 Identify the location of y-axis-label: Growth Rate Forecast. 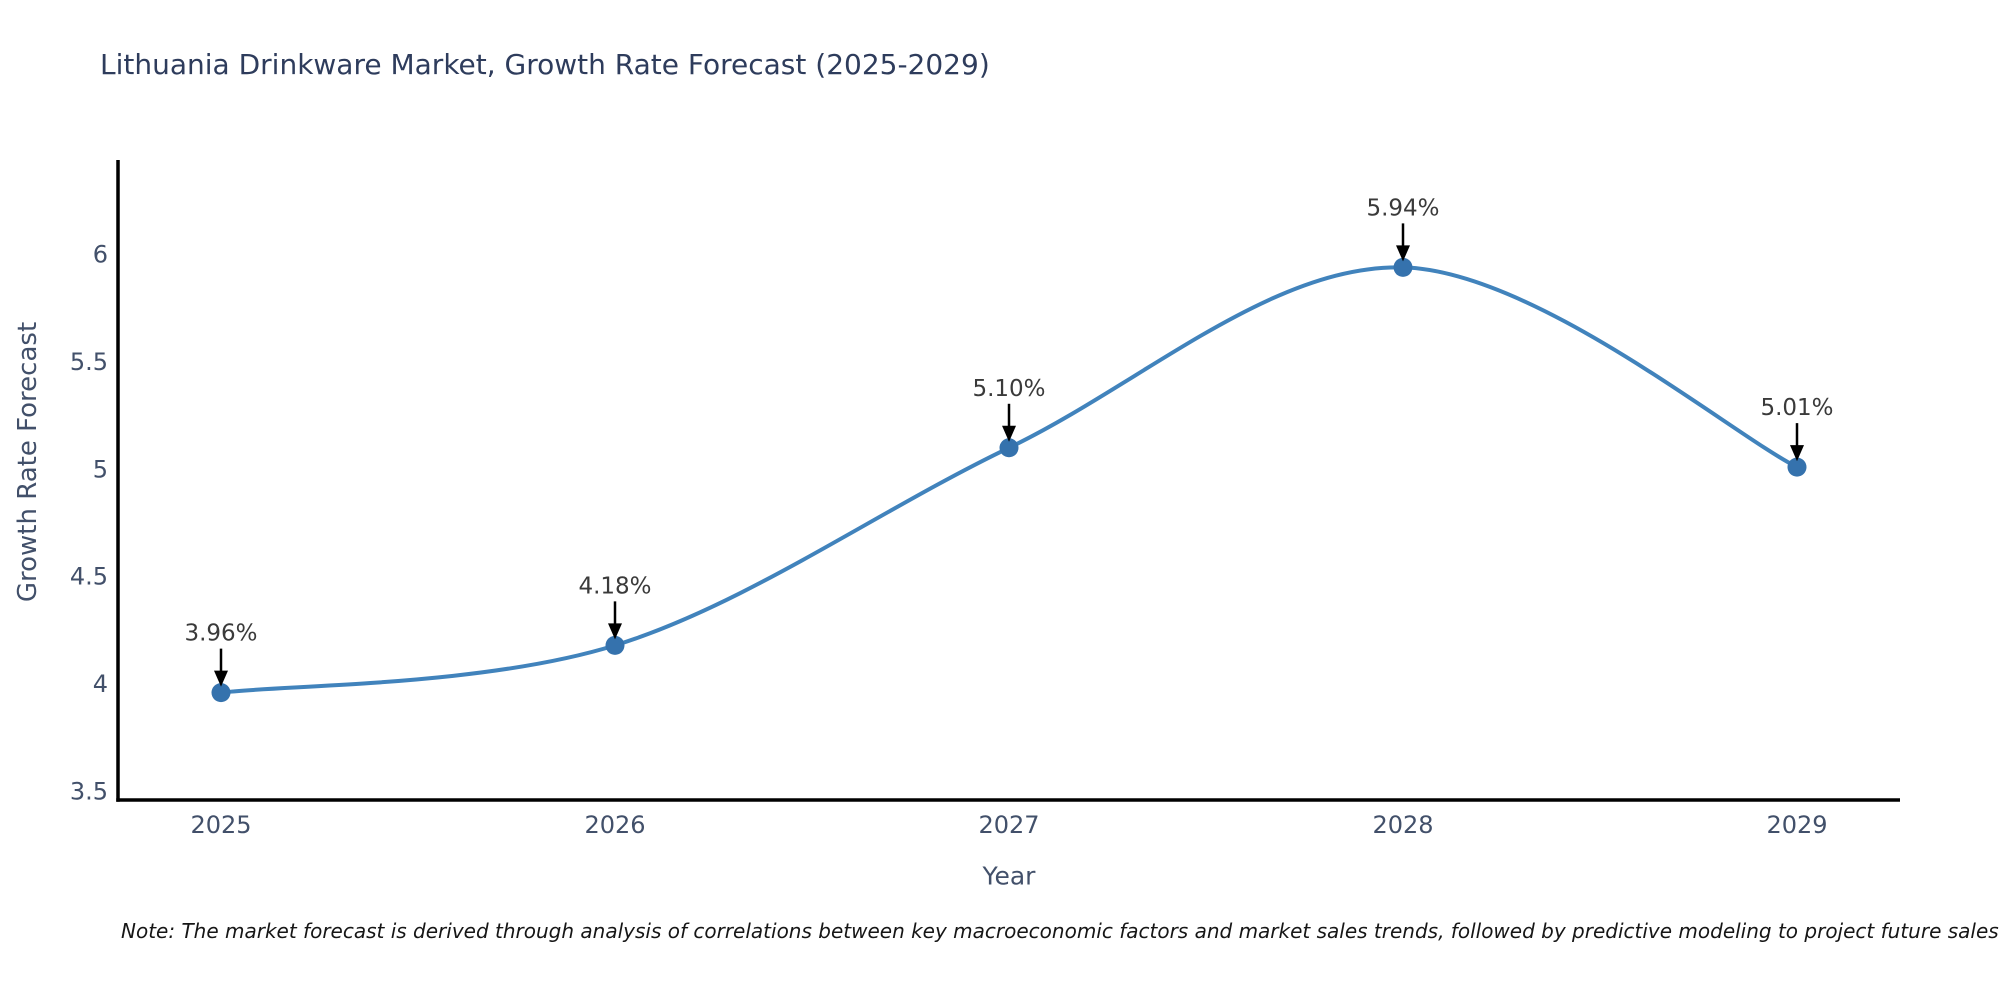
(28, 462).